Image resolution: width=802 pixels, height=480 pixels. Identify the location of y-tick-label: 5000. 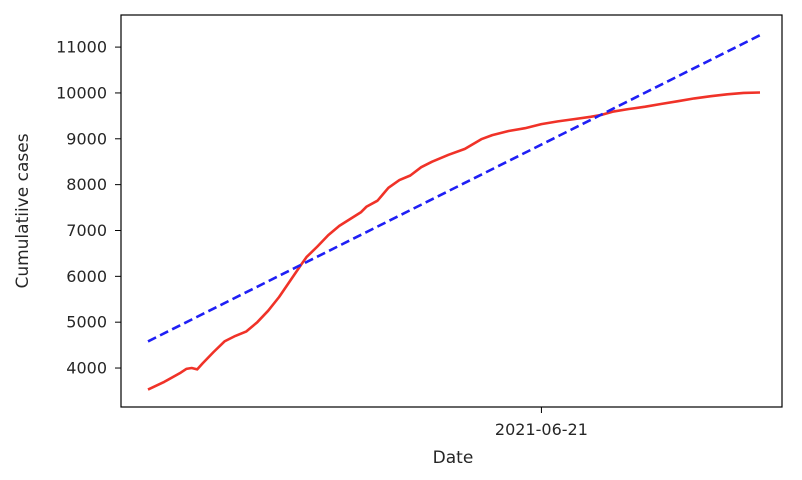
(86, 322).